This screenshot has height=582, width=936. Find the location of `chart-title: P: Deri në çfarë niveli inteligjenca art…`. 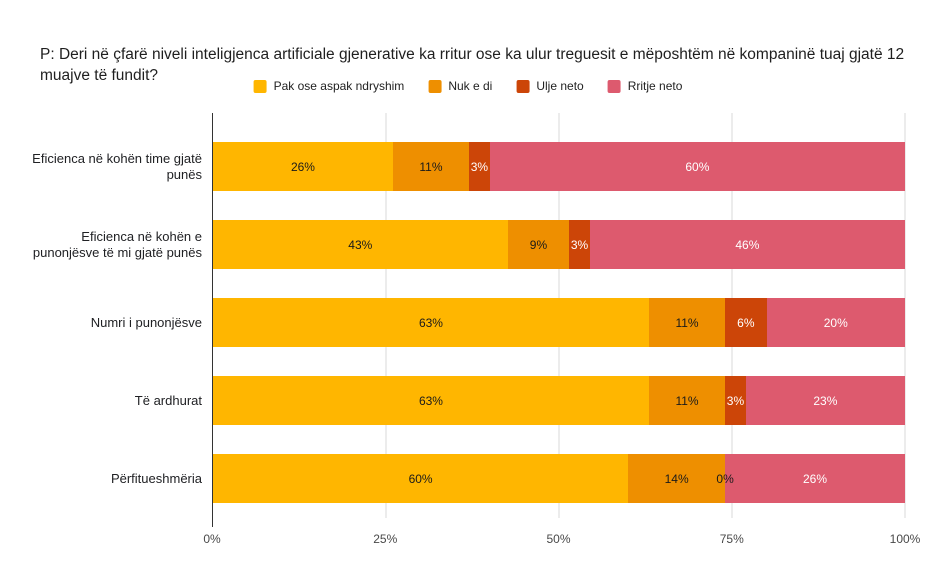

chart-title: P: Deri në çfarë niveli inteligjenca art… is located at coordinates (472, 65).